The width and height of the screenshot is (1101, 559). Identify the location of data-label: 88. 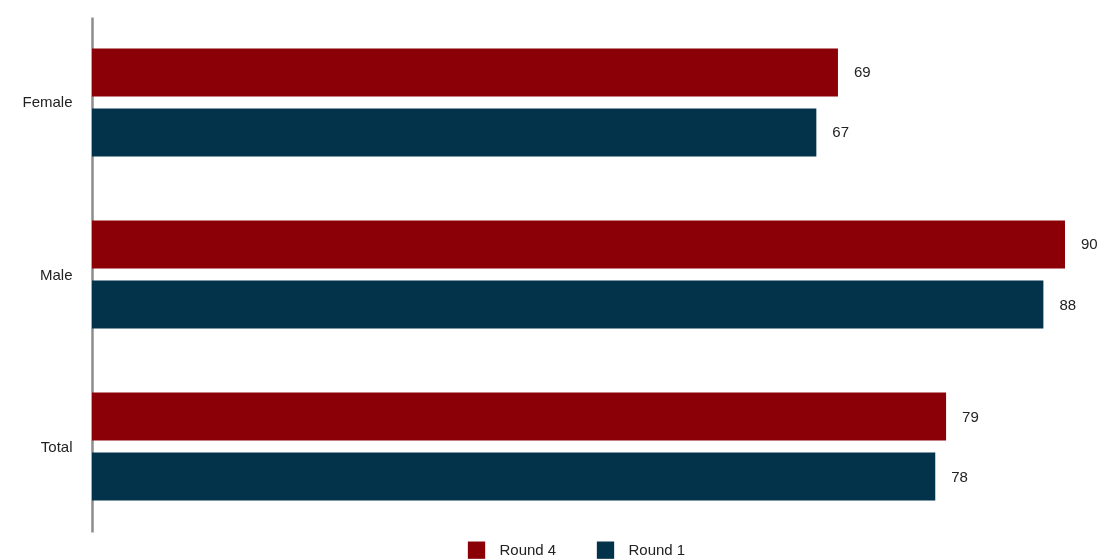
(1068, 304).